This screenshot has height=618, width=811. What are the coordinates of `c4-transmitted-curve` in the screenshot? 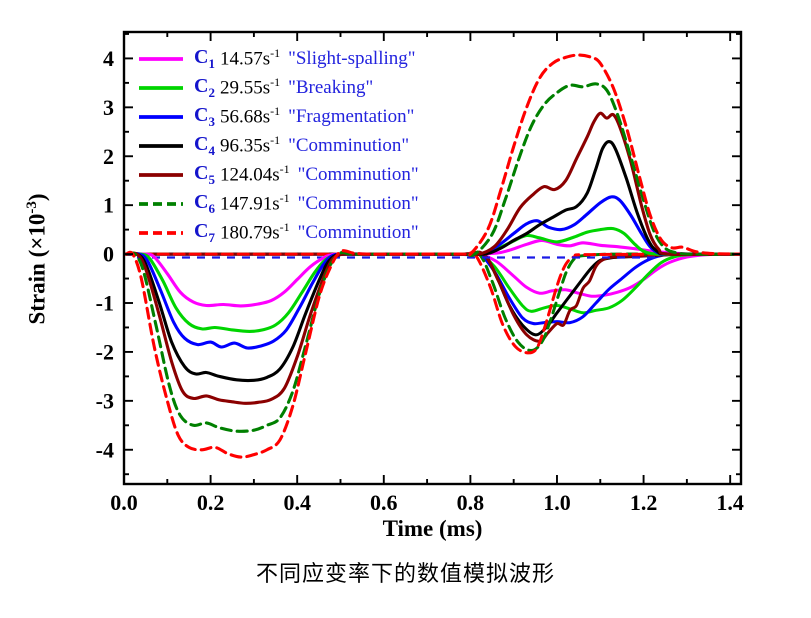 It's located at (432, 293).